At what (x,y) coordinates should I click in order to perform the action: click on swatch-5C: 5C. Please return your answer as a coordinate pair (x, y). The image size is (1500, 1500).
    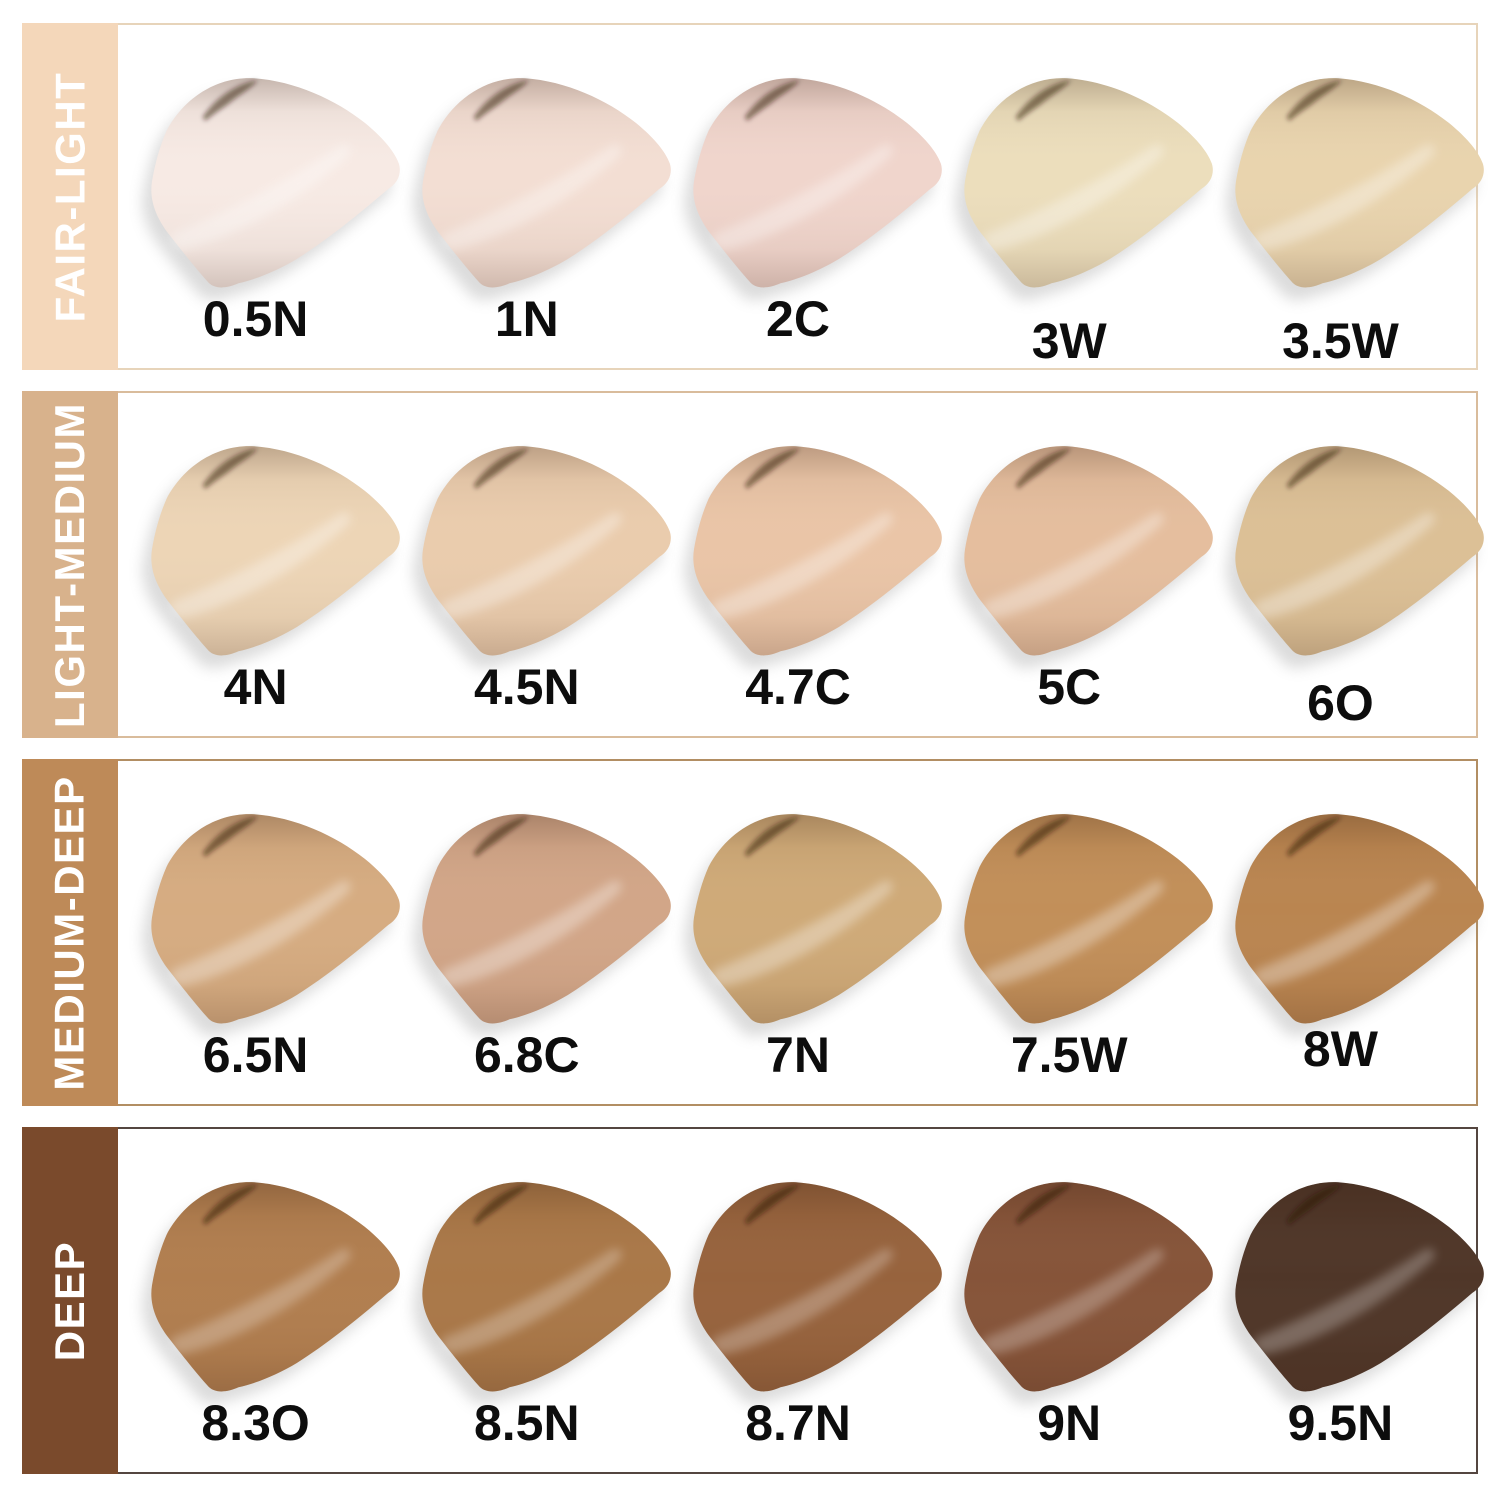
    Looking at the image, I should click on (1074, 564).